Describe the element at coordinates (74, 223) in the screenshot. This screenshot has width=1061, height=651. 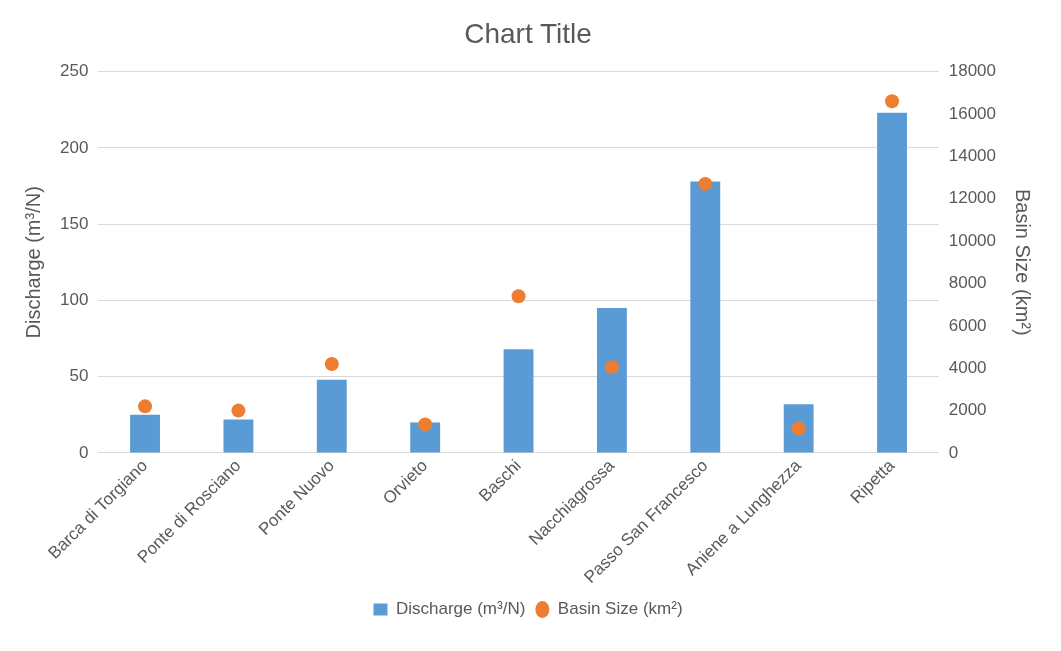
I see `y-tick-label: 150` at that location.